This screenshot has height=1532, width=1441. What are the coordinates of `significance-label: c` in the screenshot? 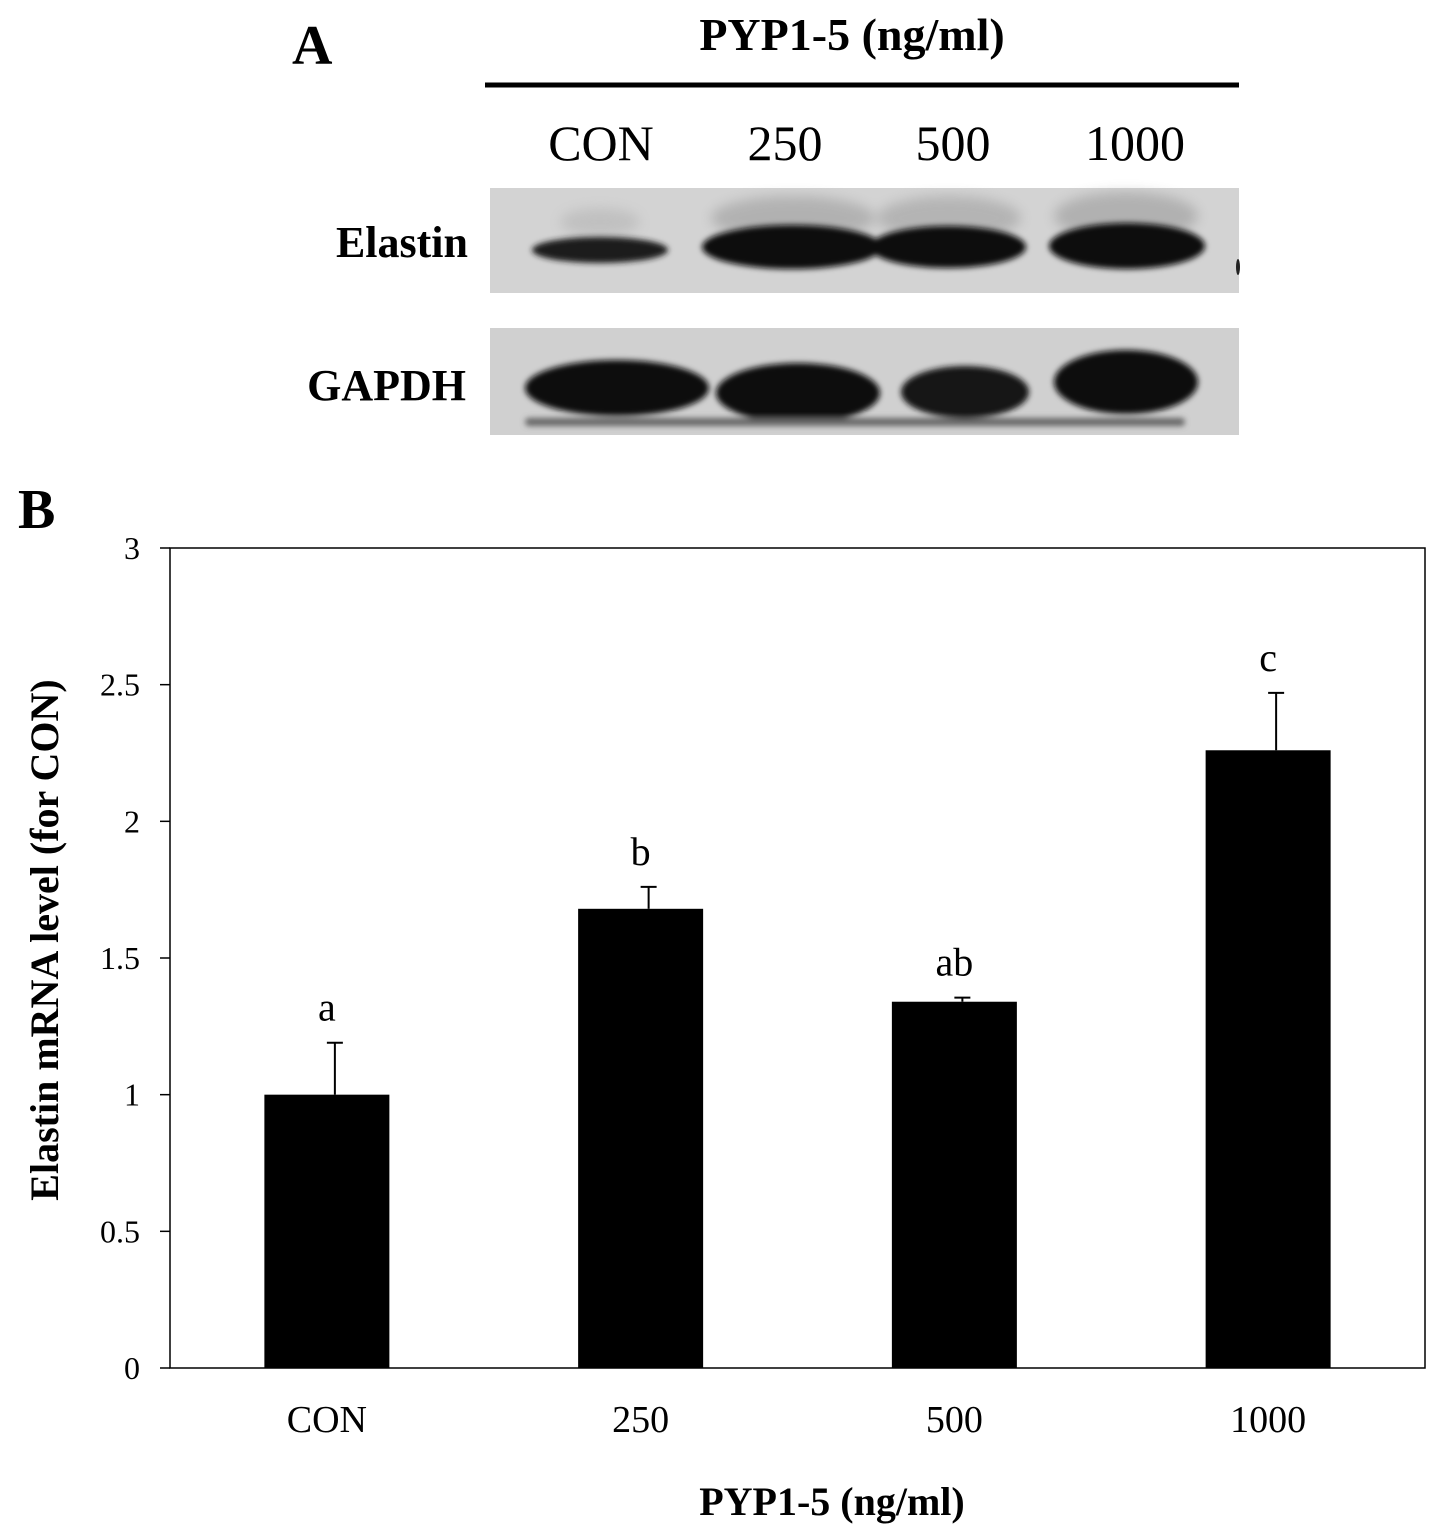 It's located at (1268, 657).